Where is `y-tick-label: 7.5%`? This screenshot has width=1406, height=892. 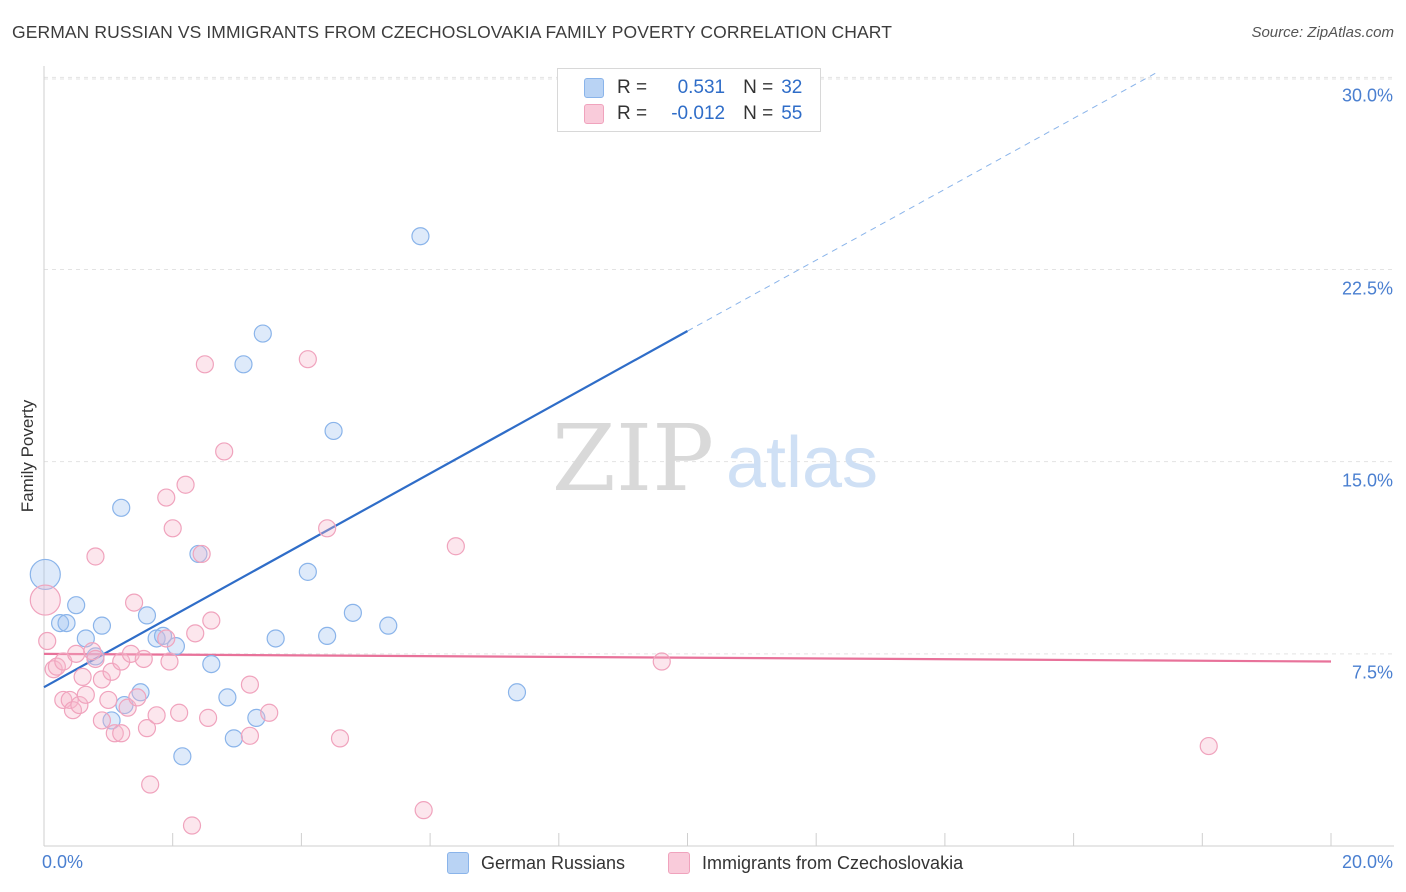 y-tick-label: 7.5% is located at coordinates (1372, 672).